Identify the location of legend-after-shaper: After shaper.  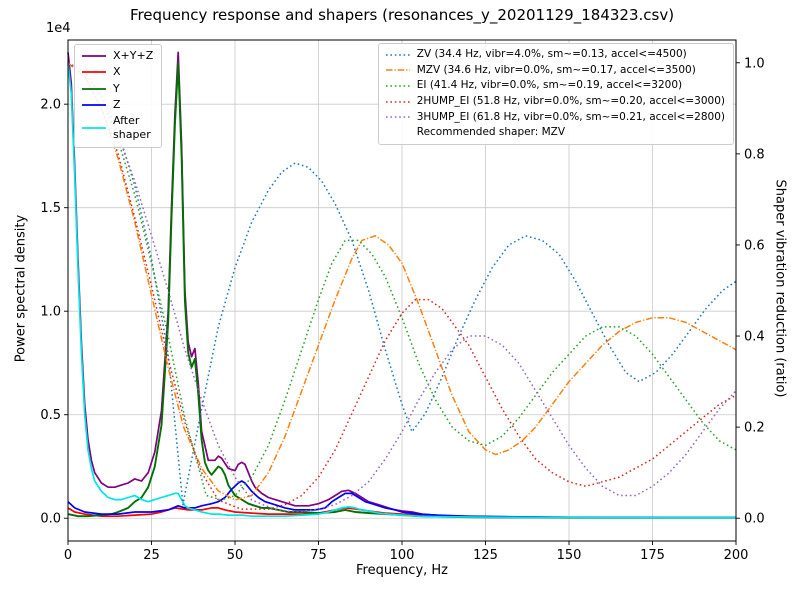
(117, 128).